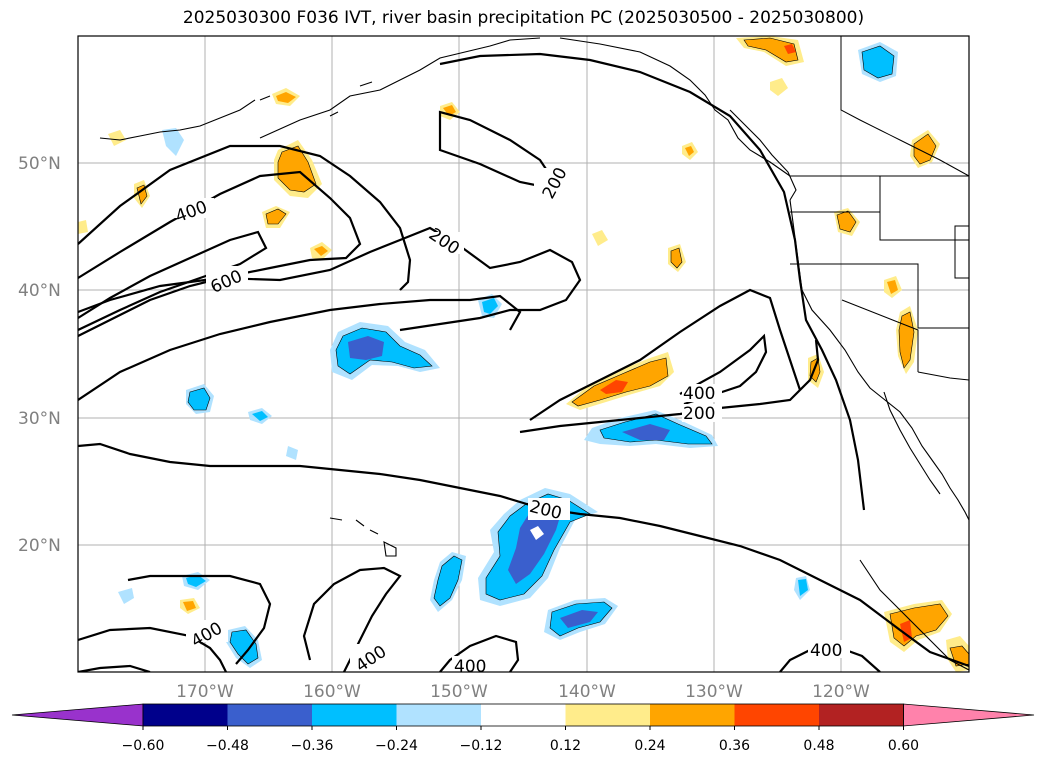 The image size is (1047, 765). I want to click on hawaii-islands, so click(363, 537).